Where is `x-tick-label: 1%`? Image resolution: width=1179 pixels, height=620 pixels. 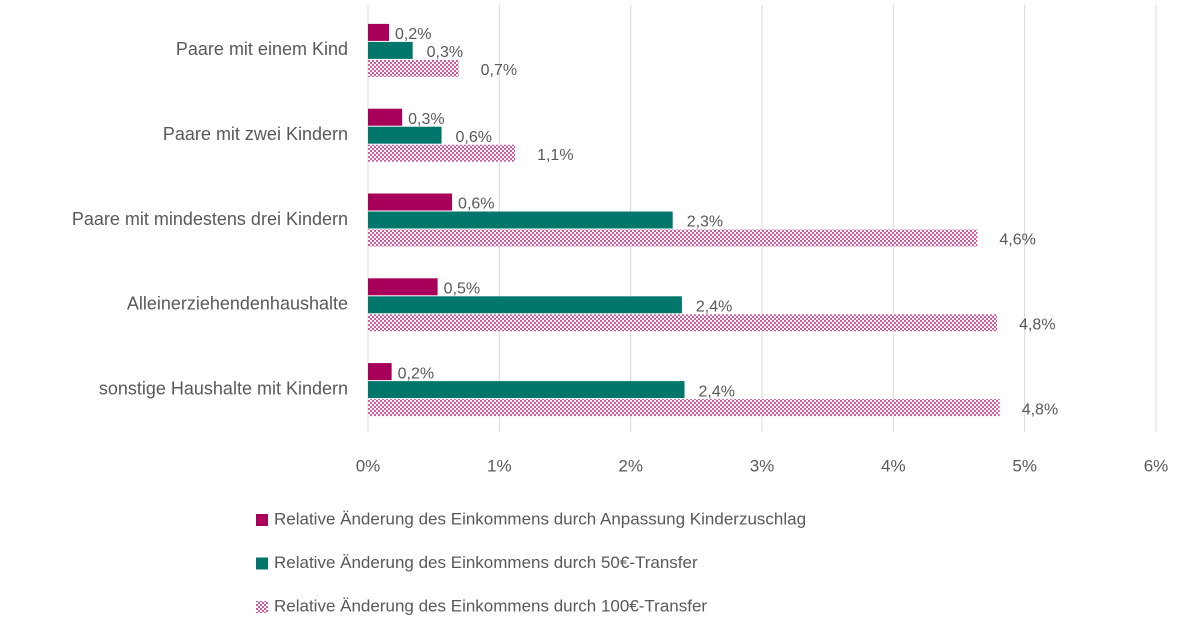
x-tick-label: 1% is located at coordinates (499, 465).